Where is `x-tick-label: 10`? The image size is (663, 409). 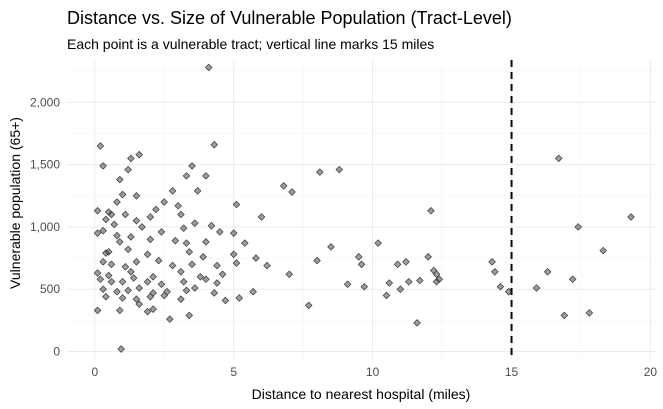 x-tick-label: 10 is located at coordinates (373, 372).